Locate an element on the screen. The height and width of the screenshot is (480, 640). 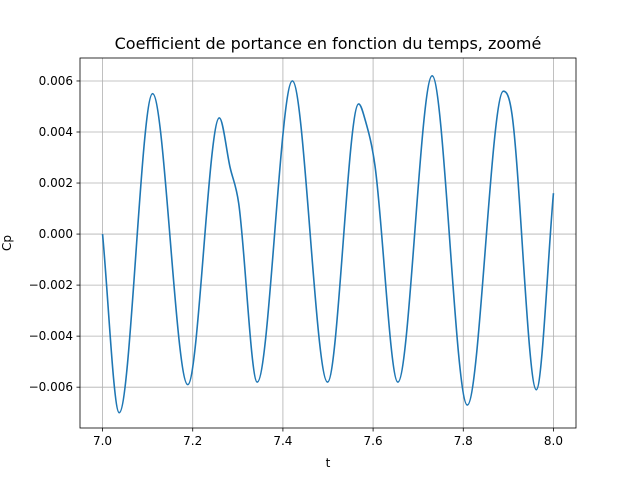
y-tick-label: 0.006 is located at coordinates (56, 81).